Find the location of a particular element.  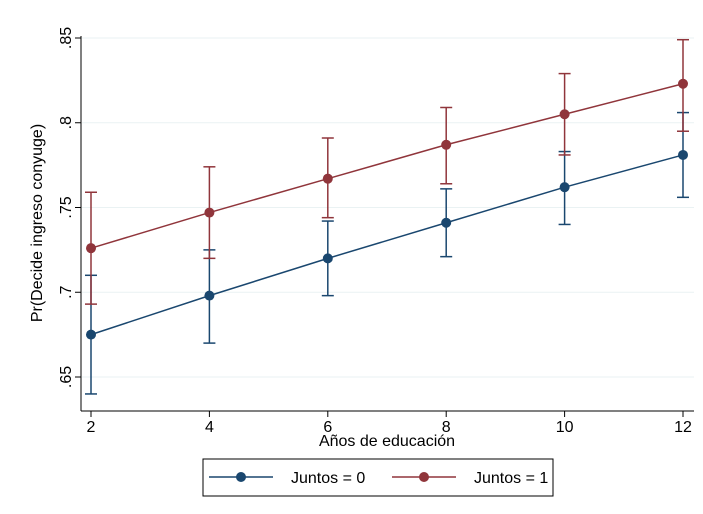

x-tick-label: 2 is located at coordinates (91, 427).